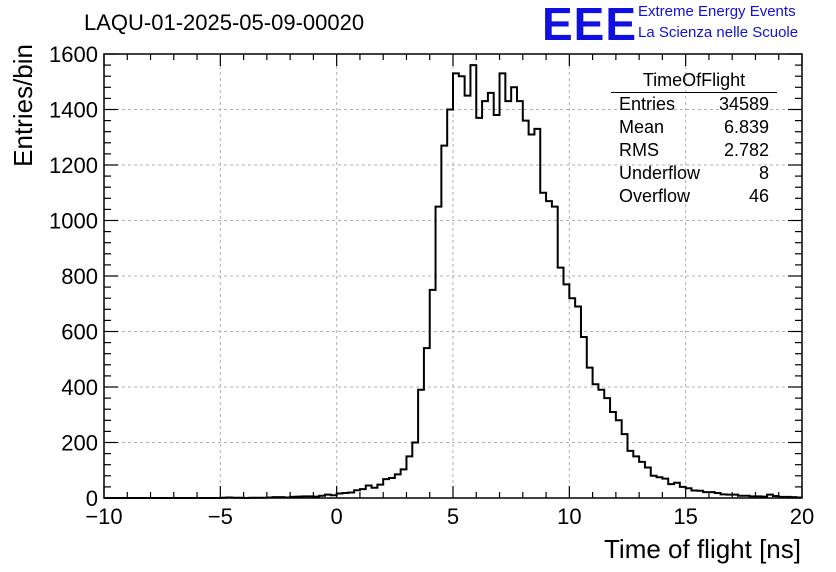 This screenshot has width=836, height=572. Describe the element at coordinates (802, 516) in the screenshot. I see `x-tick-label: 20` at that location.